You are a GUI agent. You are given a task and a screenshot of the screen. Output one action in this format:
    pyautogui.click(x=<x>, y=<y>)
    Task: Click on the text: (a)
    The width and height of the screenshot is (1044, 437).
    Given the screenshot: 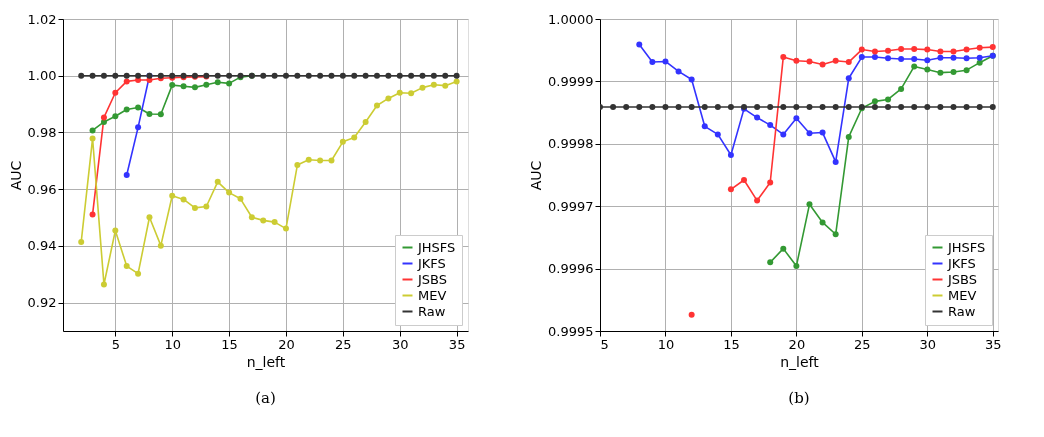 What is the action you would take?
    pyautogui.click(x=265, y=398)
    